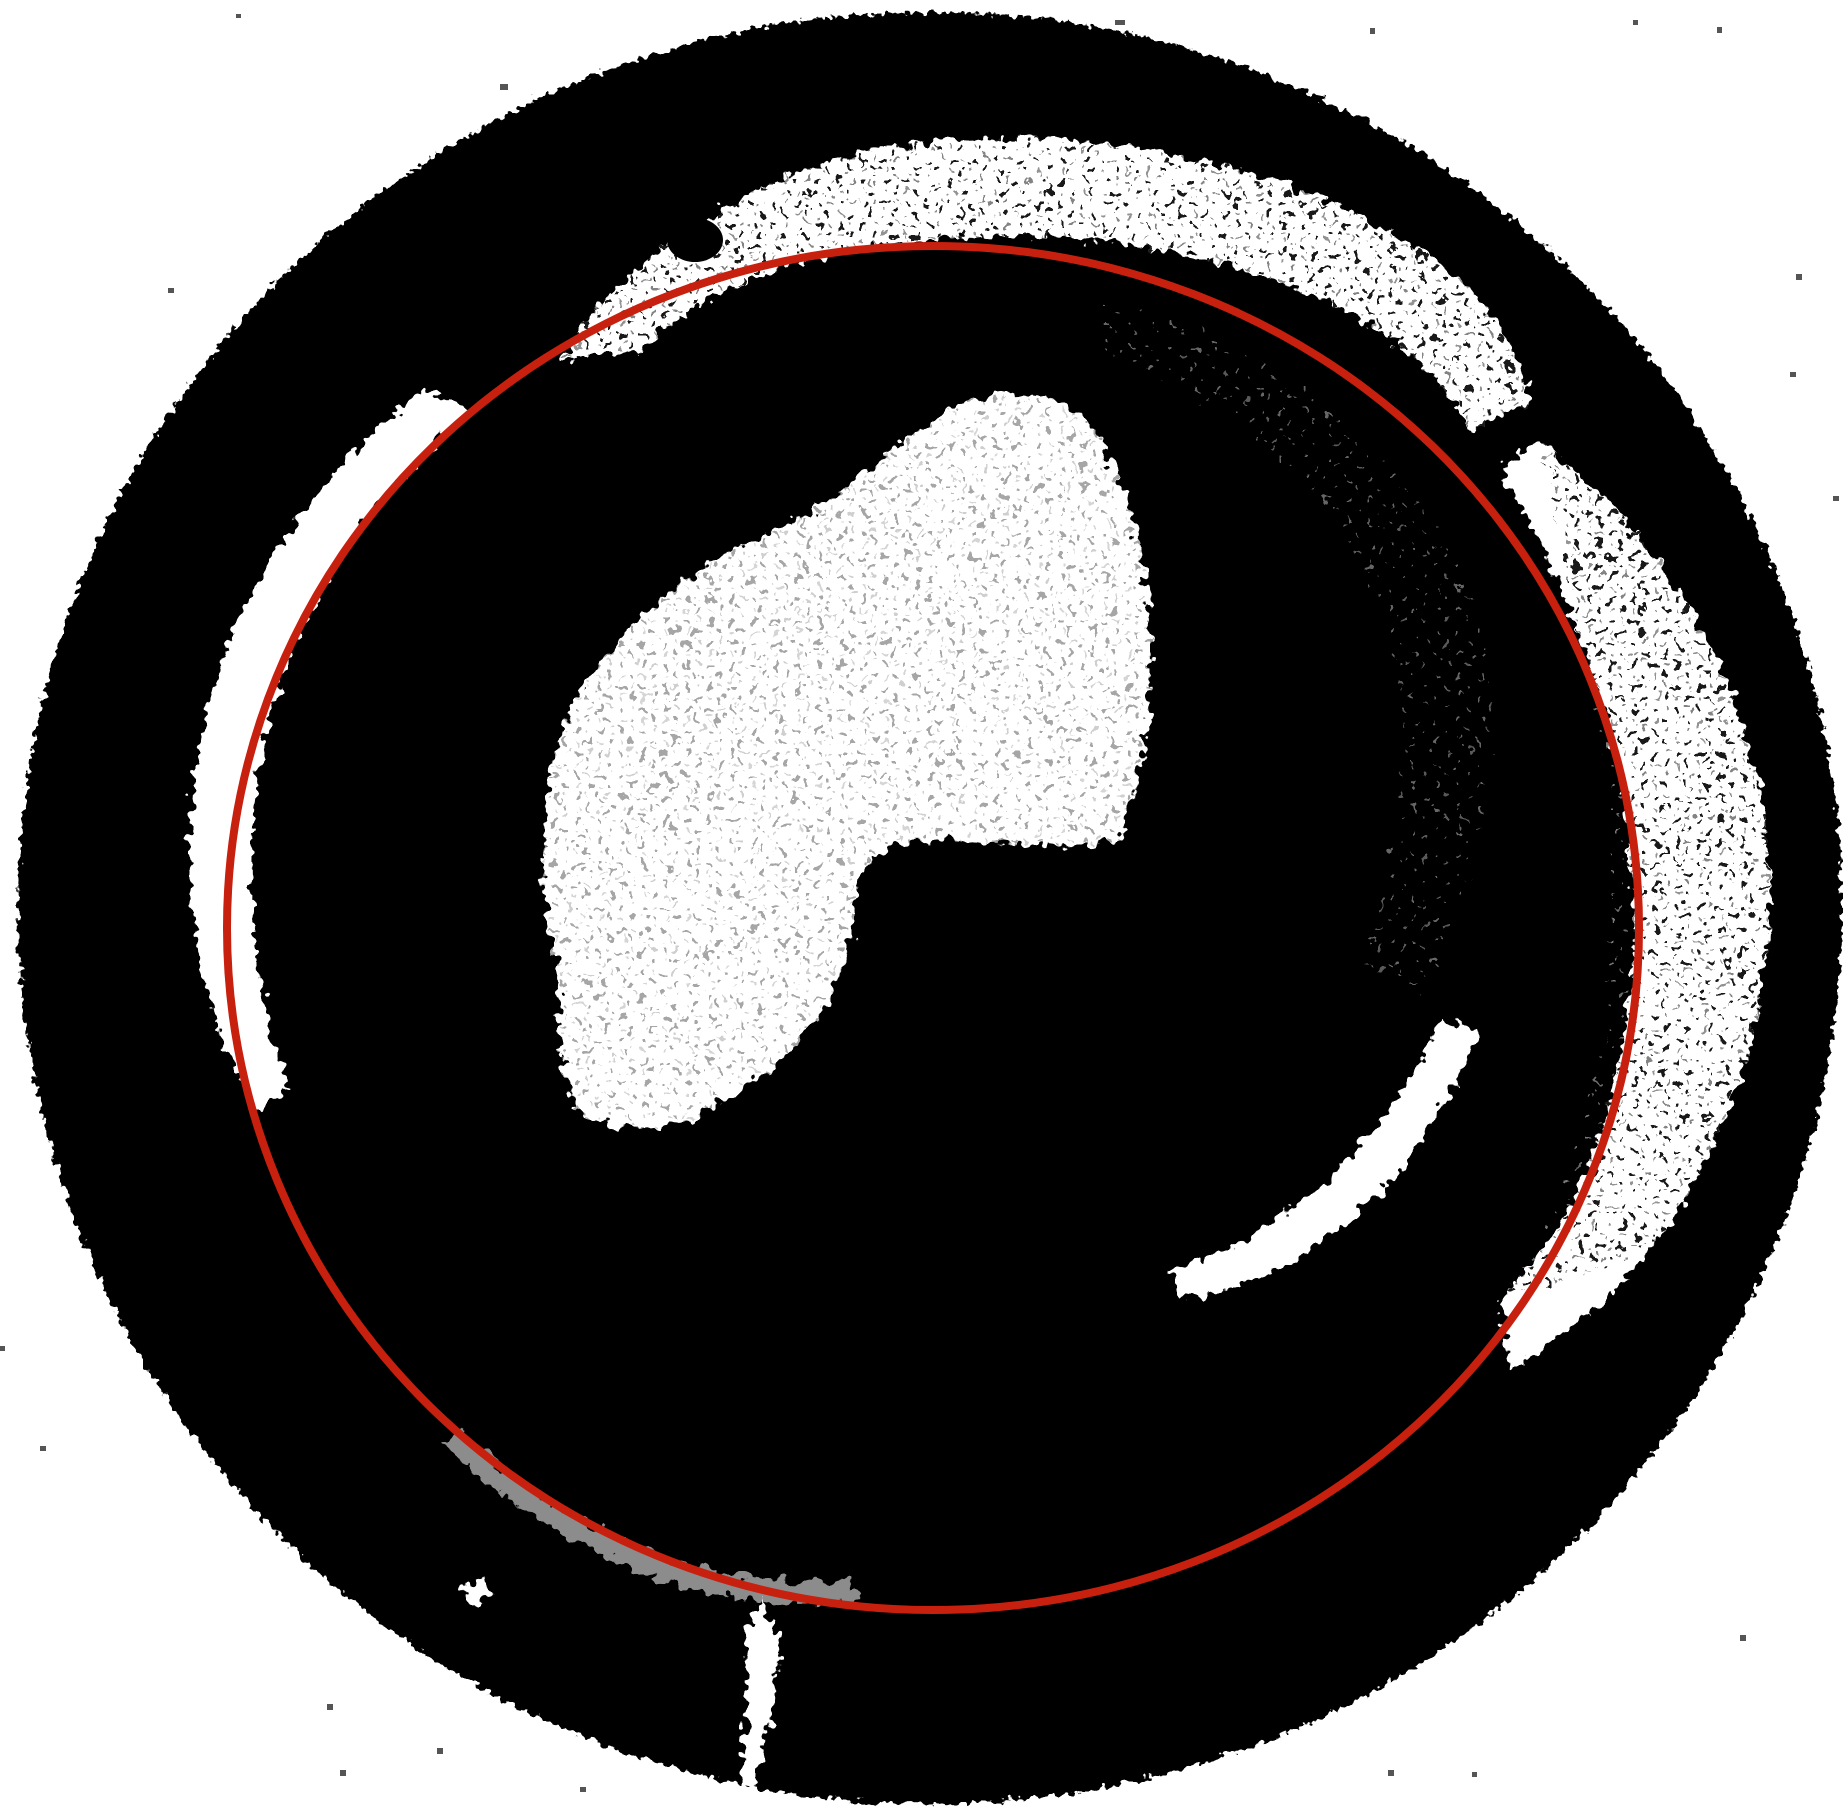  What do you see at coordinates (847, 761) in the screenshot?
I see `central-highlight` at bounding box center [847, 761].